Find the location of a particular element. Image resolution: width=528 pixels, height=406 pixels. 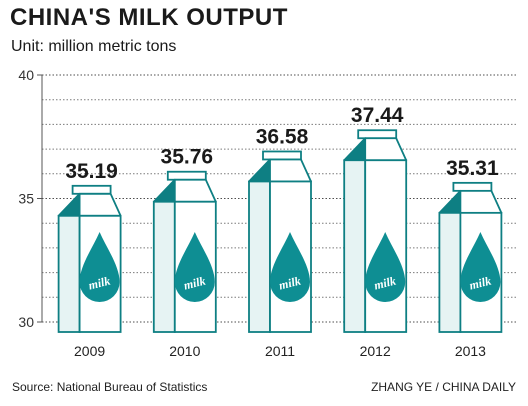

y-tick-label: 40 is located at coordinates (26, 75).